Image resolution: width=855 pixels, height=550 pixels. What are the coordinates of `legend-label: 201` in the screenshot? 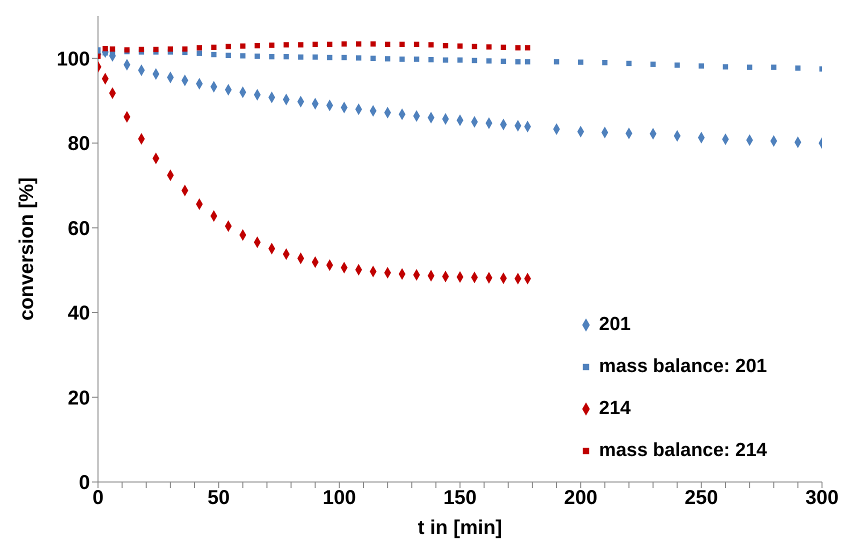 It's located at (615, 325).